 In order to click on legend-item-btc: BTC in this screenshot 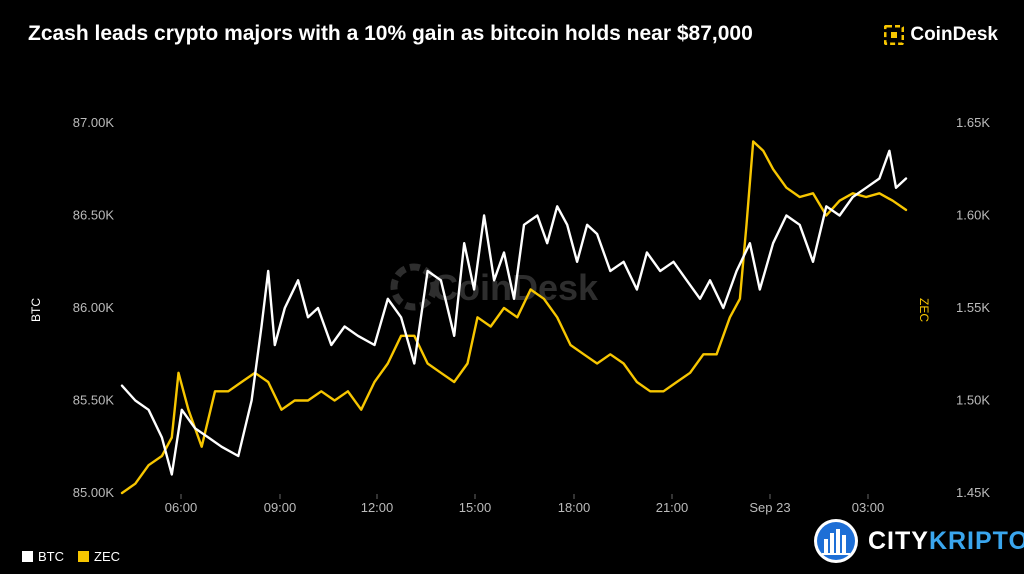, I will do `click(43, 556)`.